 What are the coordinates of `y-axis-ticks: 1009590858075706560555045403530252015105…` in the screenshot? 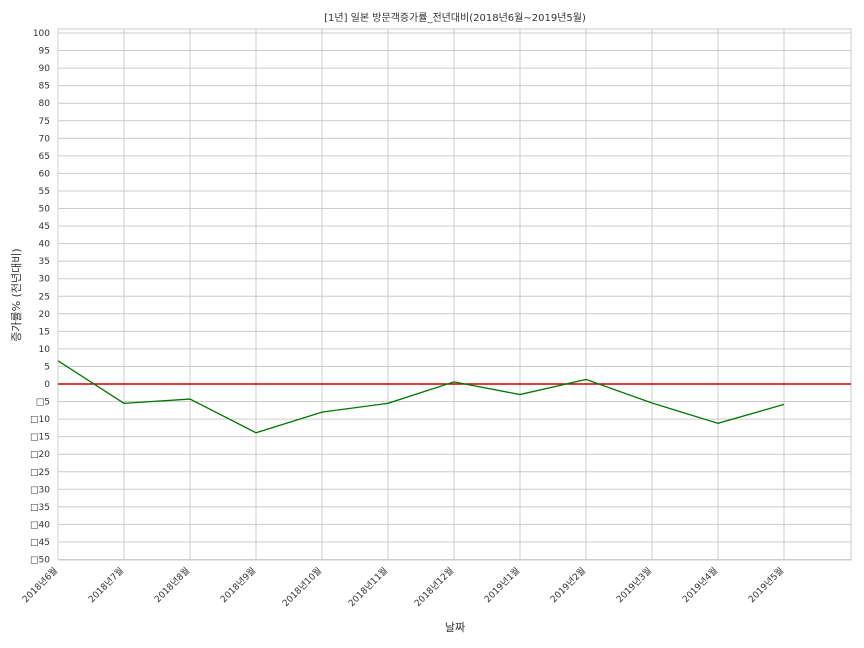 It's located at (40, 297).